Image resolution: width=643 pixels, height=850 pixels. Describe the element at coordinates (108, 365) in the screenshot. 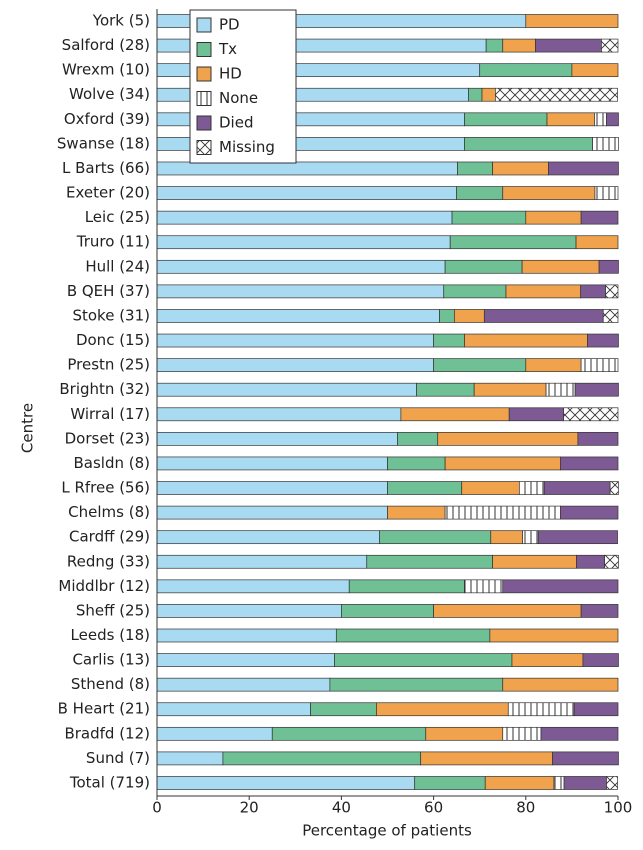

I see `y-tick-label: Prestn (25)` at that location.